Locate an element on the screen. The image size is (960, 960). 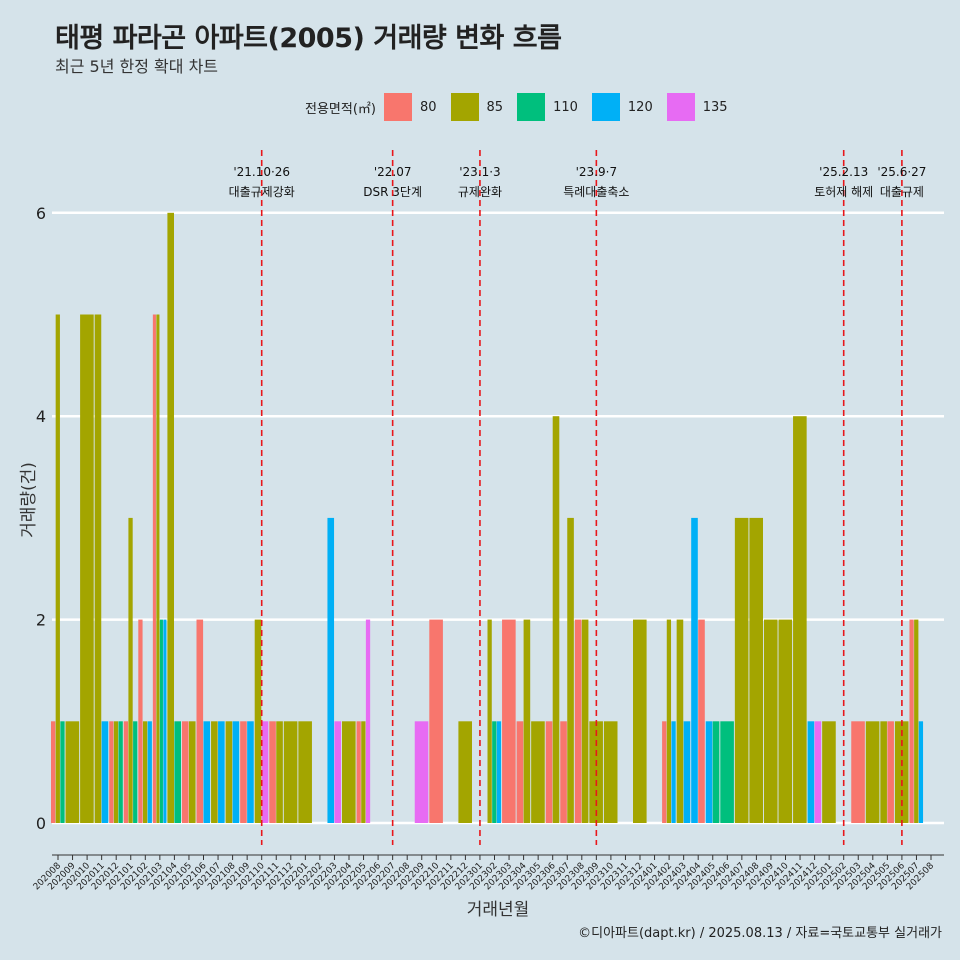
y-axis-title: 거래량(건) is located at coordinates (29, 500).